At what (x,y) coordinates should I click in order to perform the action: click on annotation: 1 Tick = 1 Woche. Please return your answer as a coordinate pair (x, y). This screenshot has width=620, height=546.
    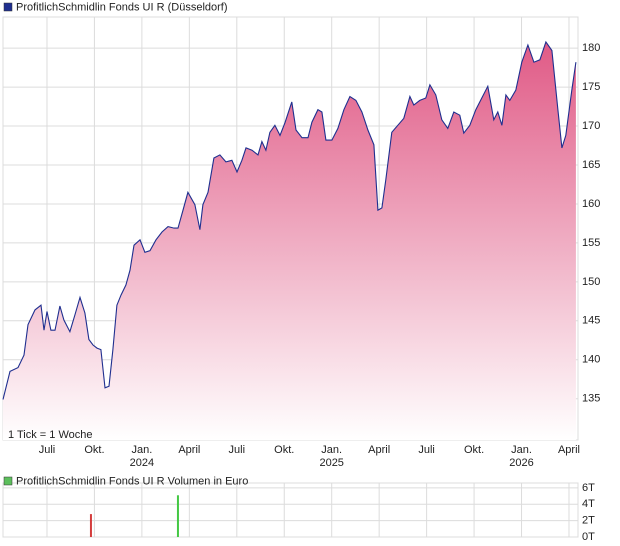
    Looking at the image, I should click on (50, 435).